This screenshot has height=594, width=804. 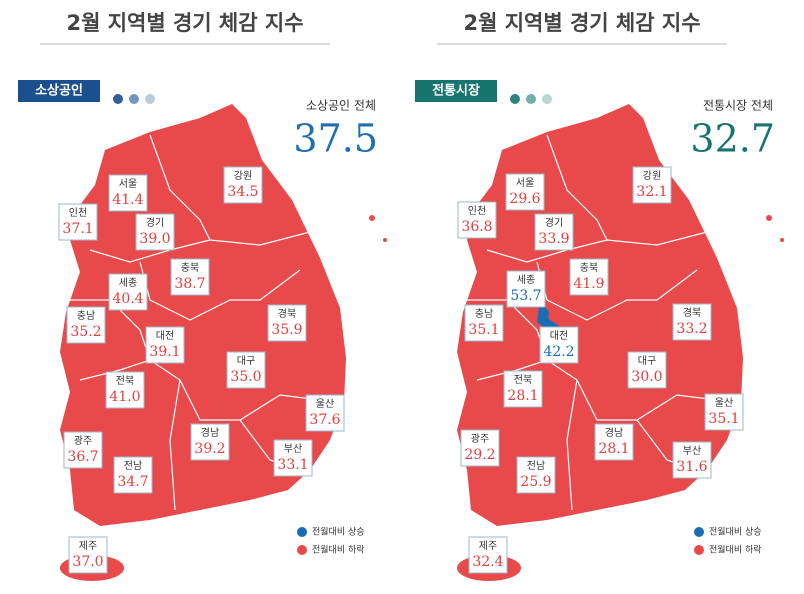 I want to click on region-value: 29.2, so click(x=479, y=455).